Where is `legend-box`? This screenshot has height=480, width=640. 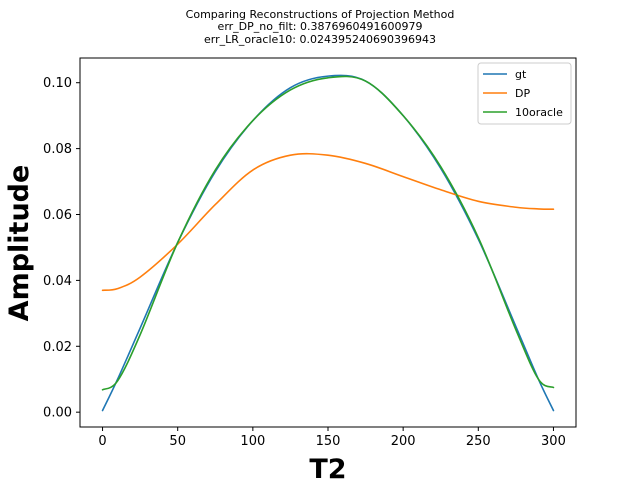 legend-box is located at coordinates (524, 93).